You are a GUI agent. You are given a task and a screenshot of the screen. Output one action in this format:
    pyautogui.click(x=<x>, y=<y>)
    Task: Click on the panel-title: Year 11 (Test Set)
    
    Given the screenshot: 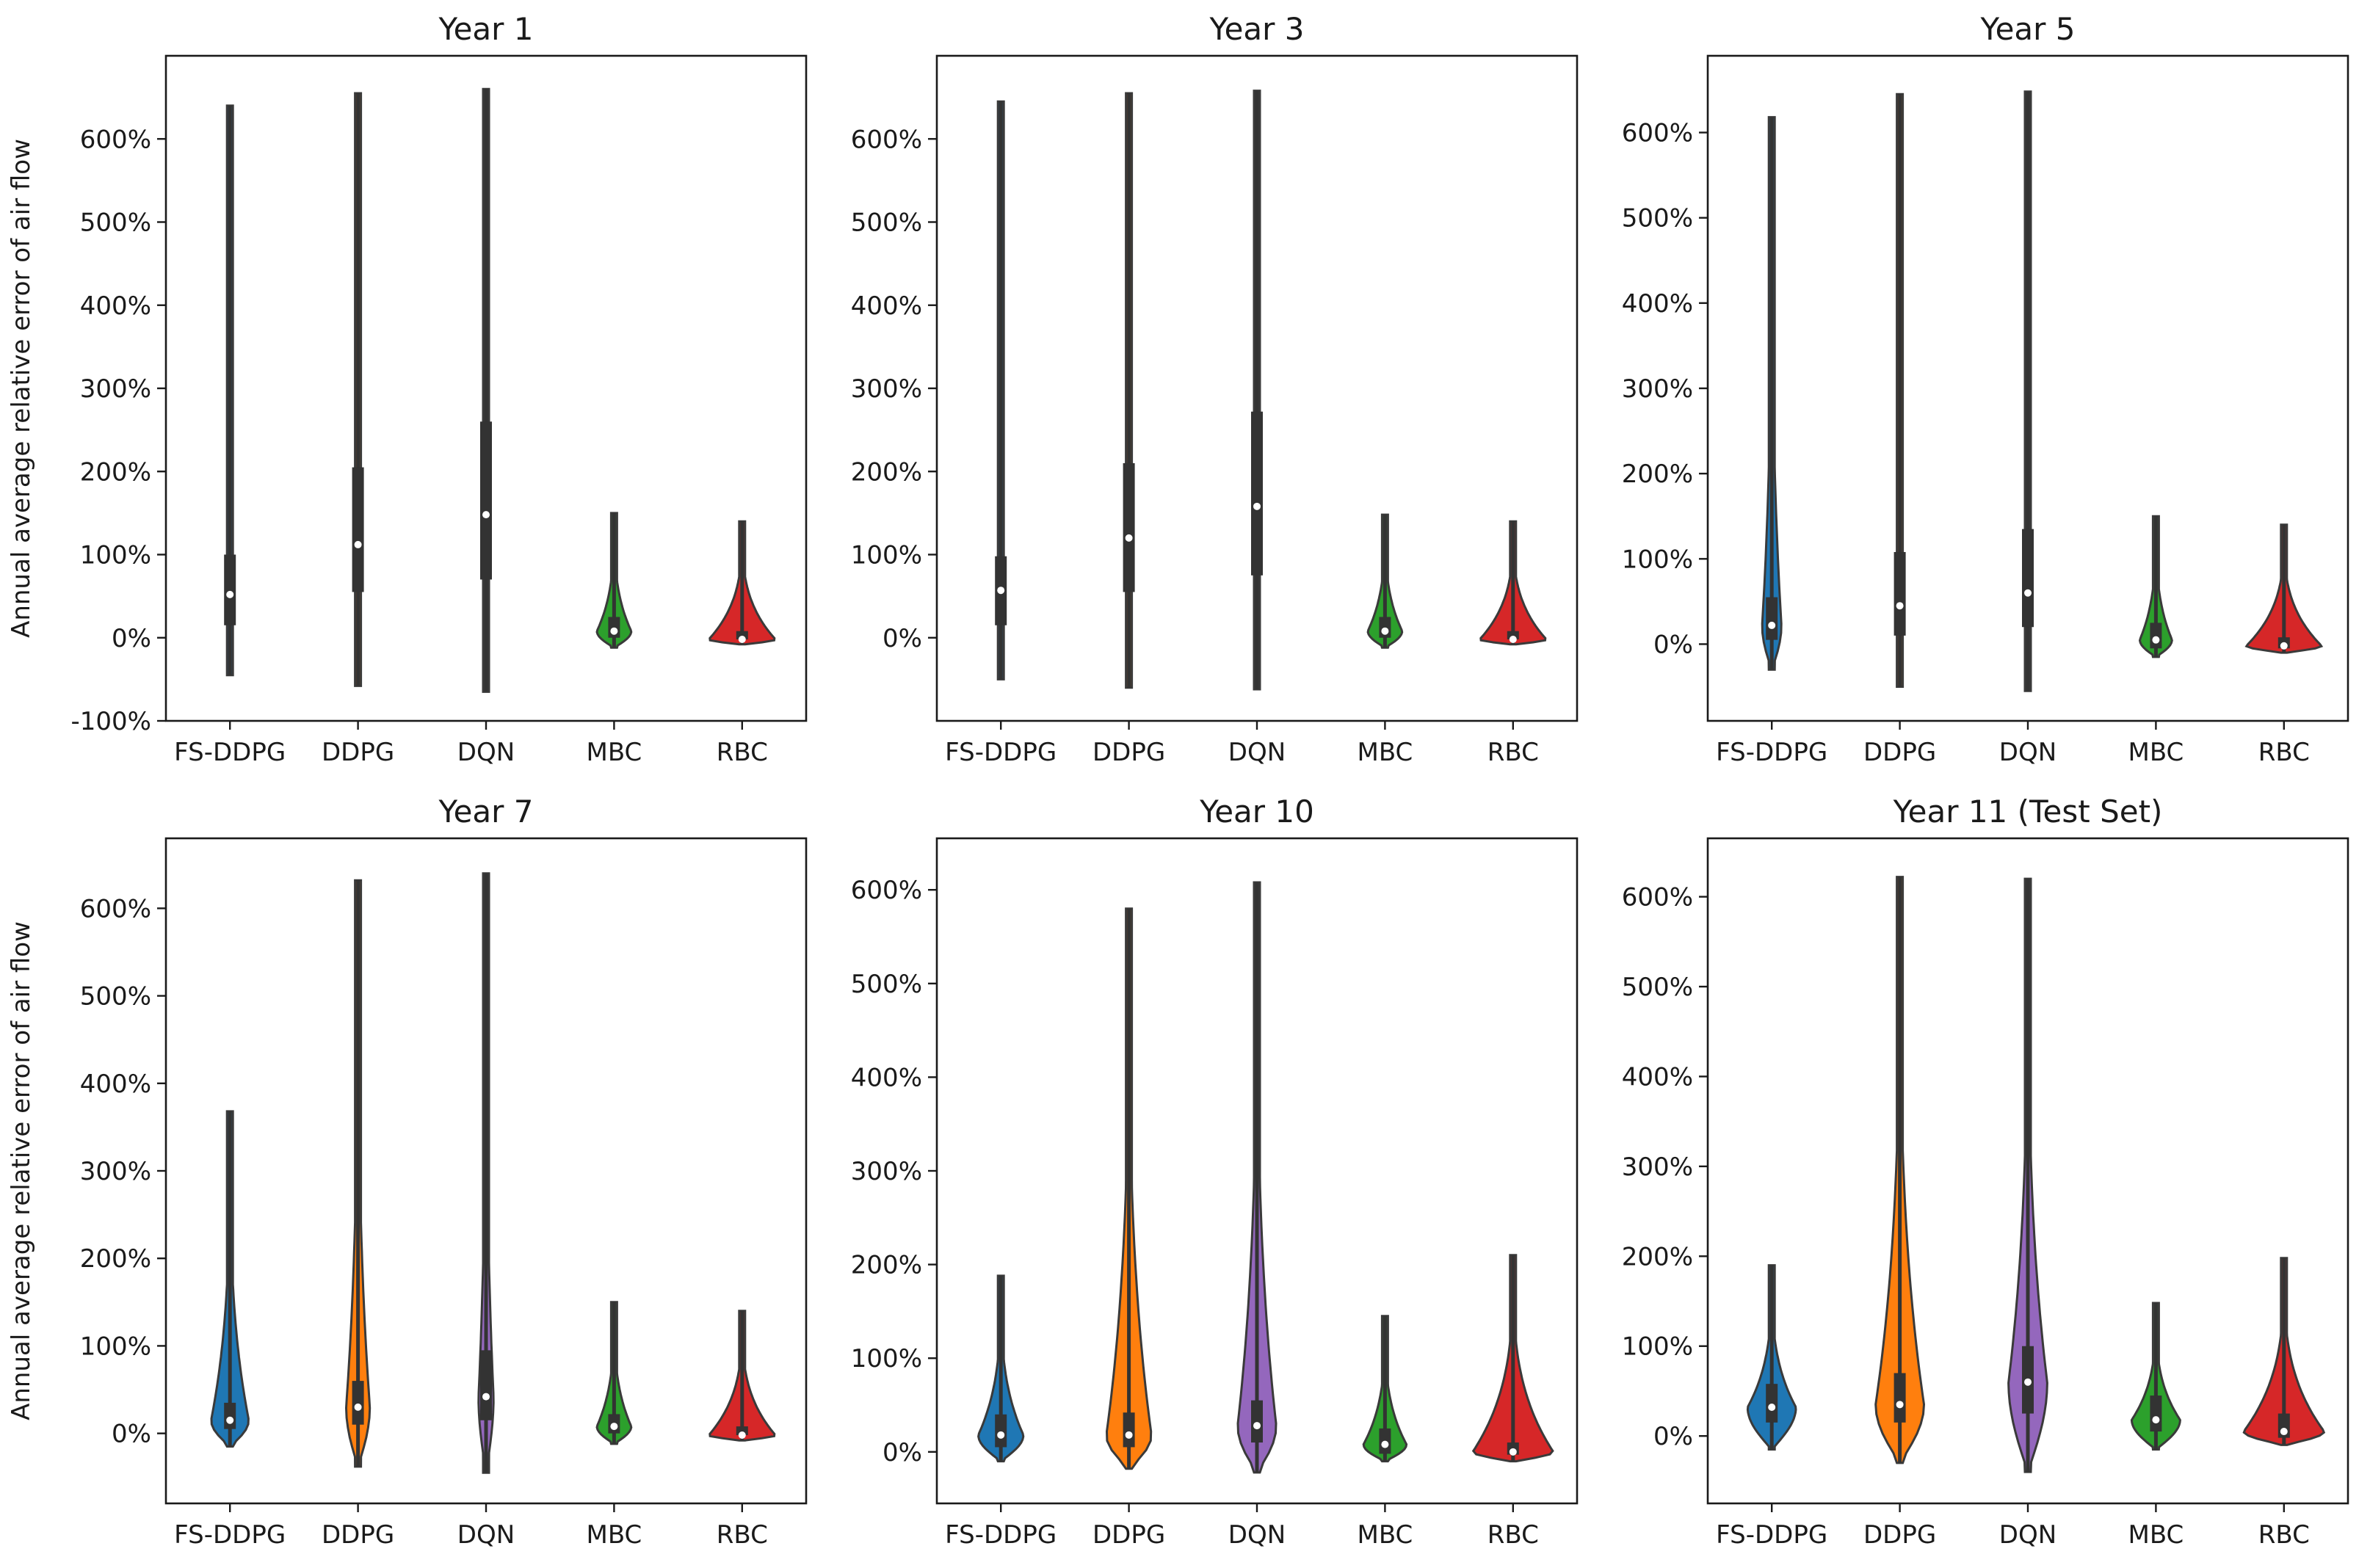 What is the action you would take?
    pyautogui.click(x=2028, y=812)
    